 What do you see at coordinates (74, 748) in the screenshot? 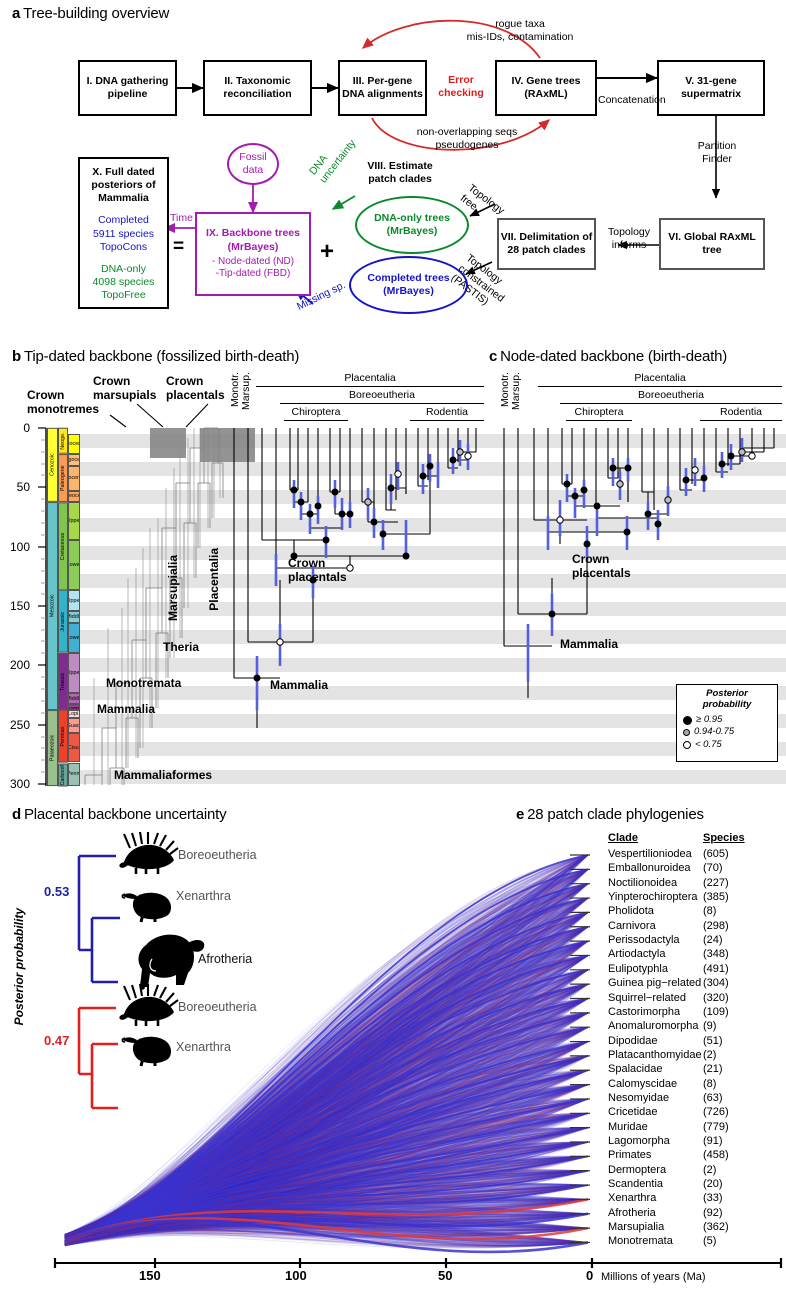
I see `strat-cell-cisu-214: Cisu.` at bounding box center [74, 748].